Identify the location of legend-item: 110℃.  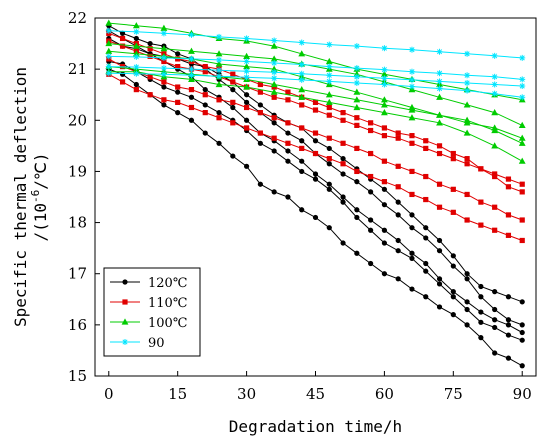
(148, 303).